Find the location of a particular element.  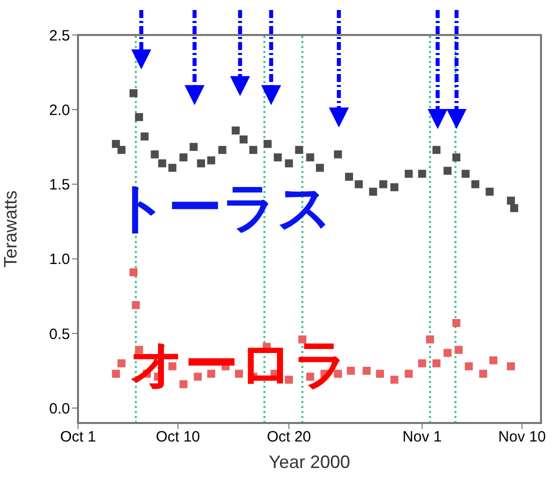

x-tick-label: Nov 1 is located at coordinates (422, 437).